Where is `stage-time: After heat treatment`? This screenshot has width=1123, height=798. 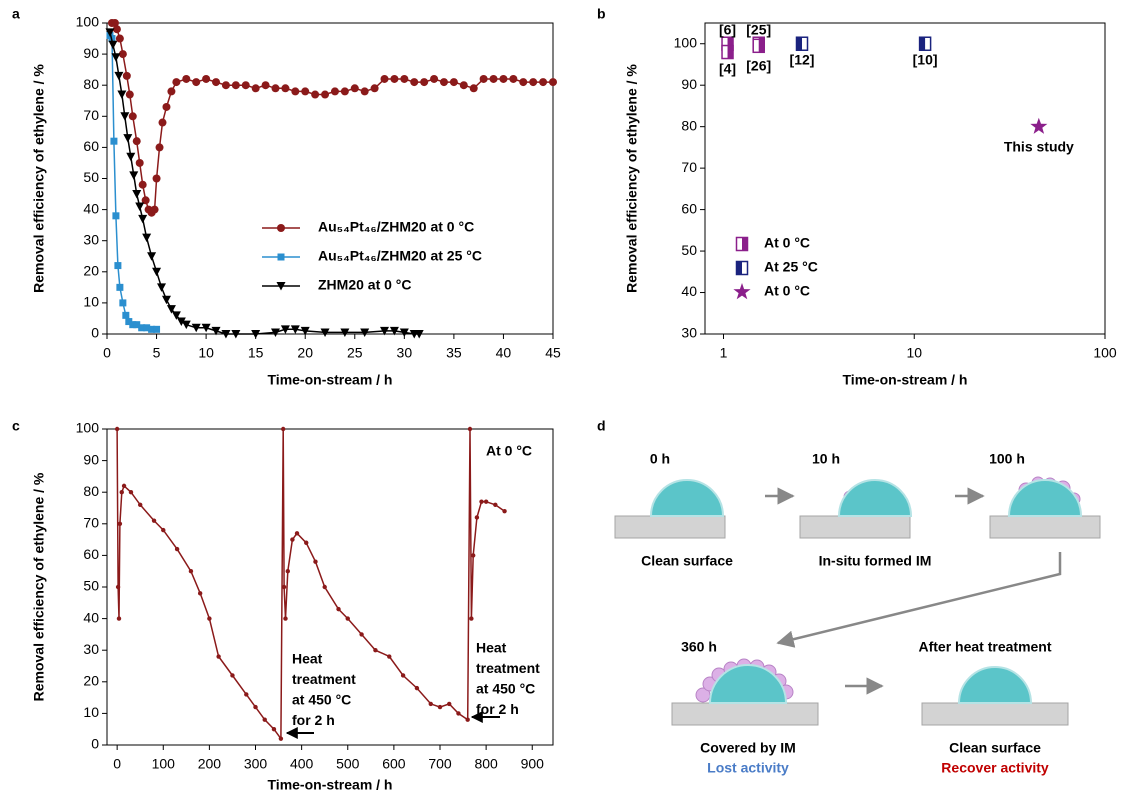
stage-time: After heat treatment is located at coordinates (984, 647).